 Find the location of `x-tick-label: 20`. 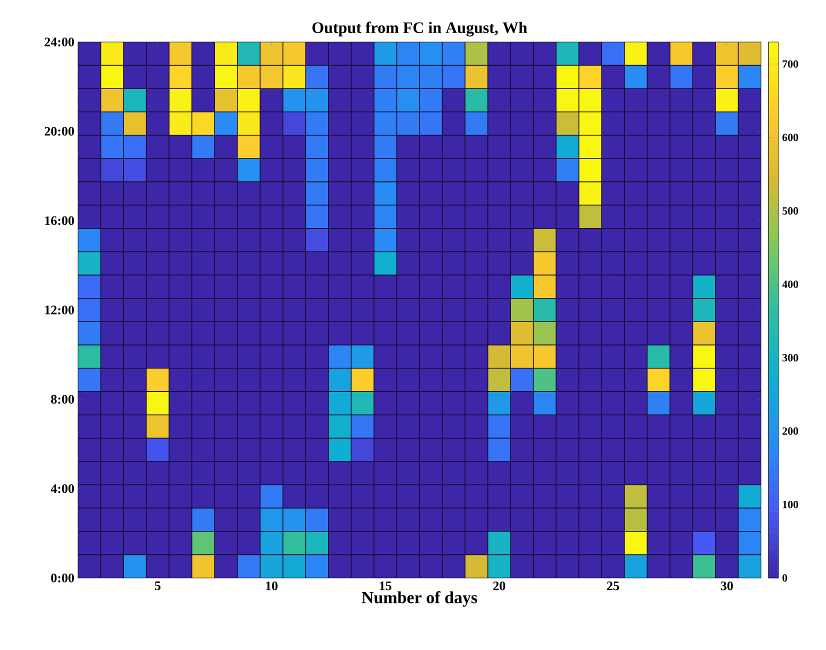

x-tick-label: 20 is located at coordinates (499, 586).